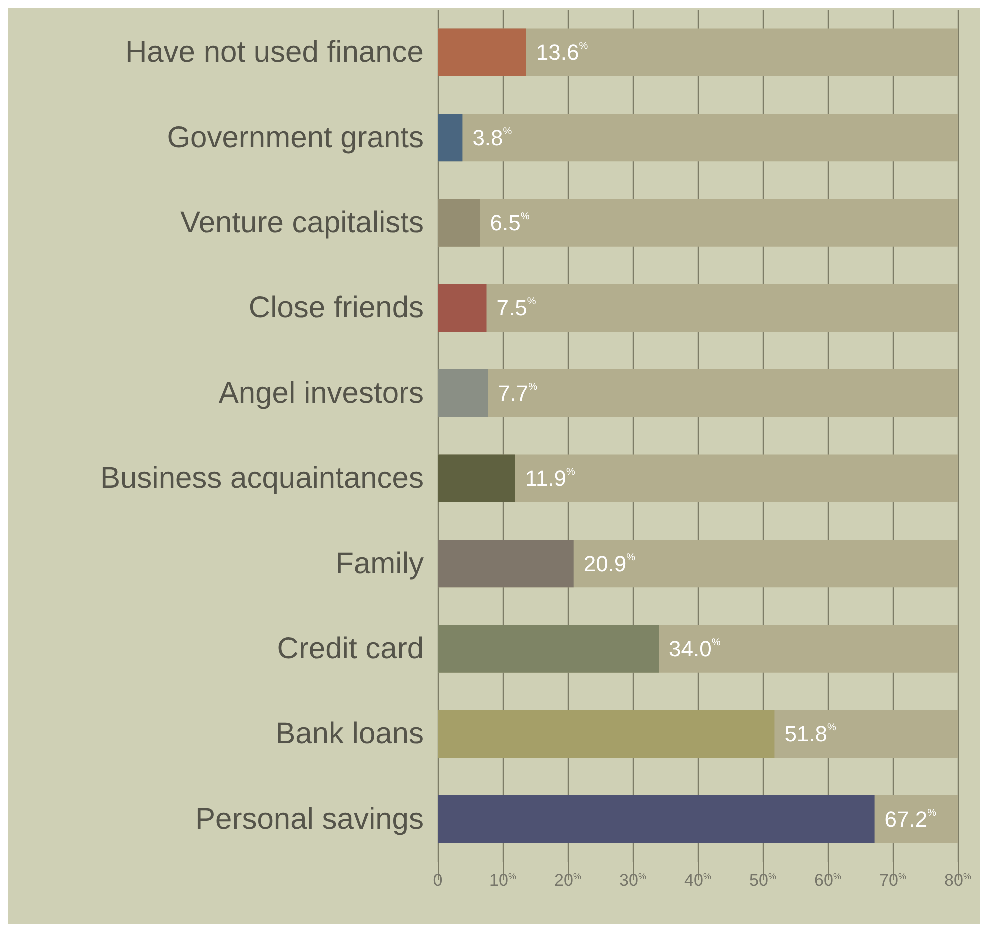  What do you see at coordinates (516, 308) in the screenshot?
I see `data-label: 7.5%` at bounding box center [516, 308].